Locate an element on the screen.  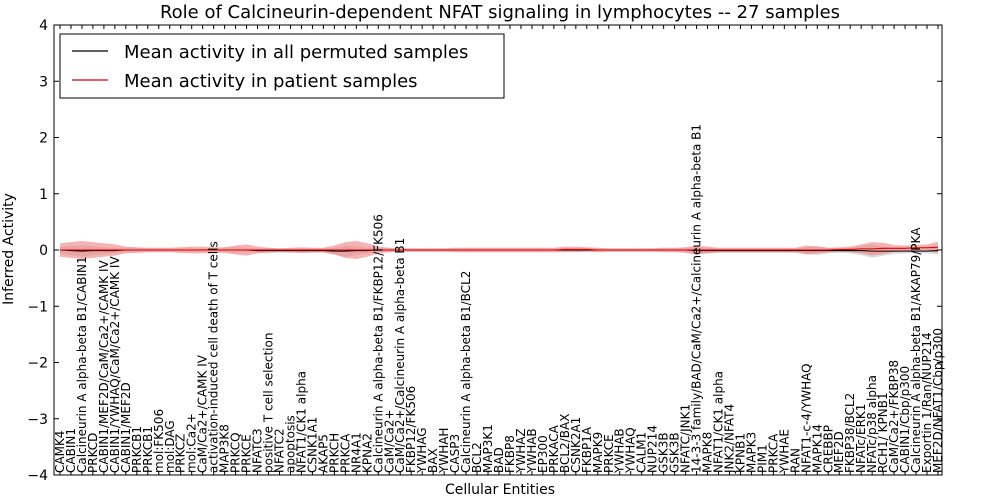
x-tick-label: BCL2 is located at coordinates (477, 457).